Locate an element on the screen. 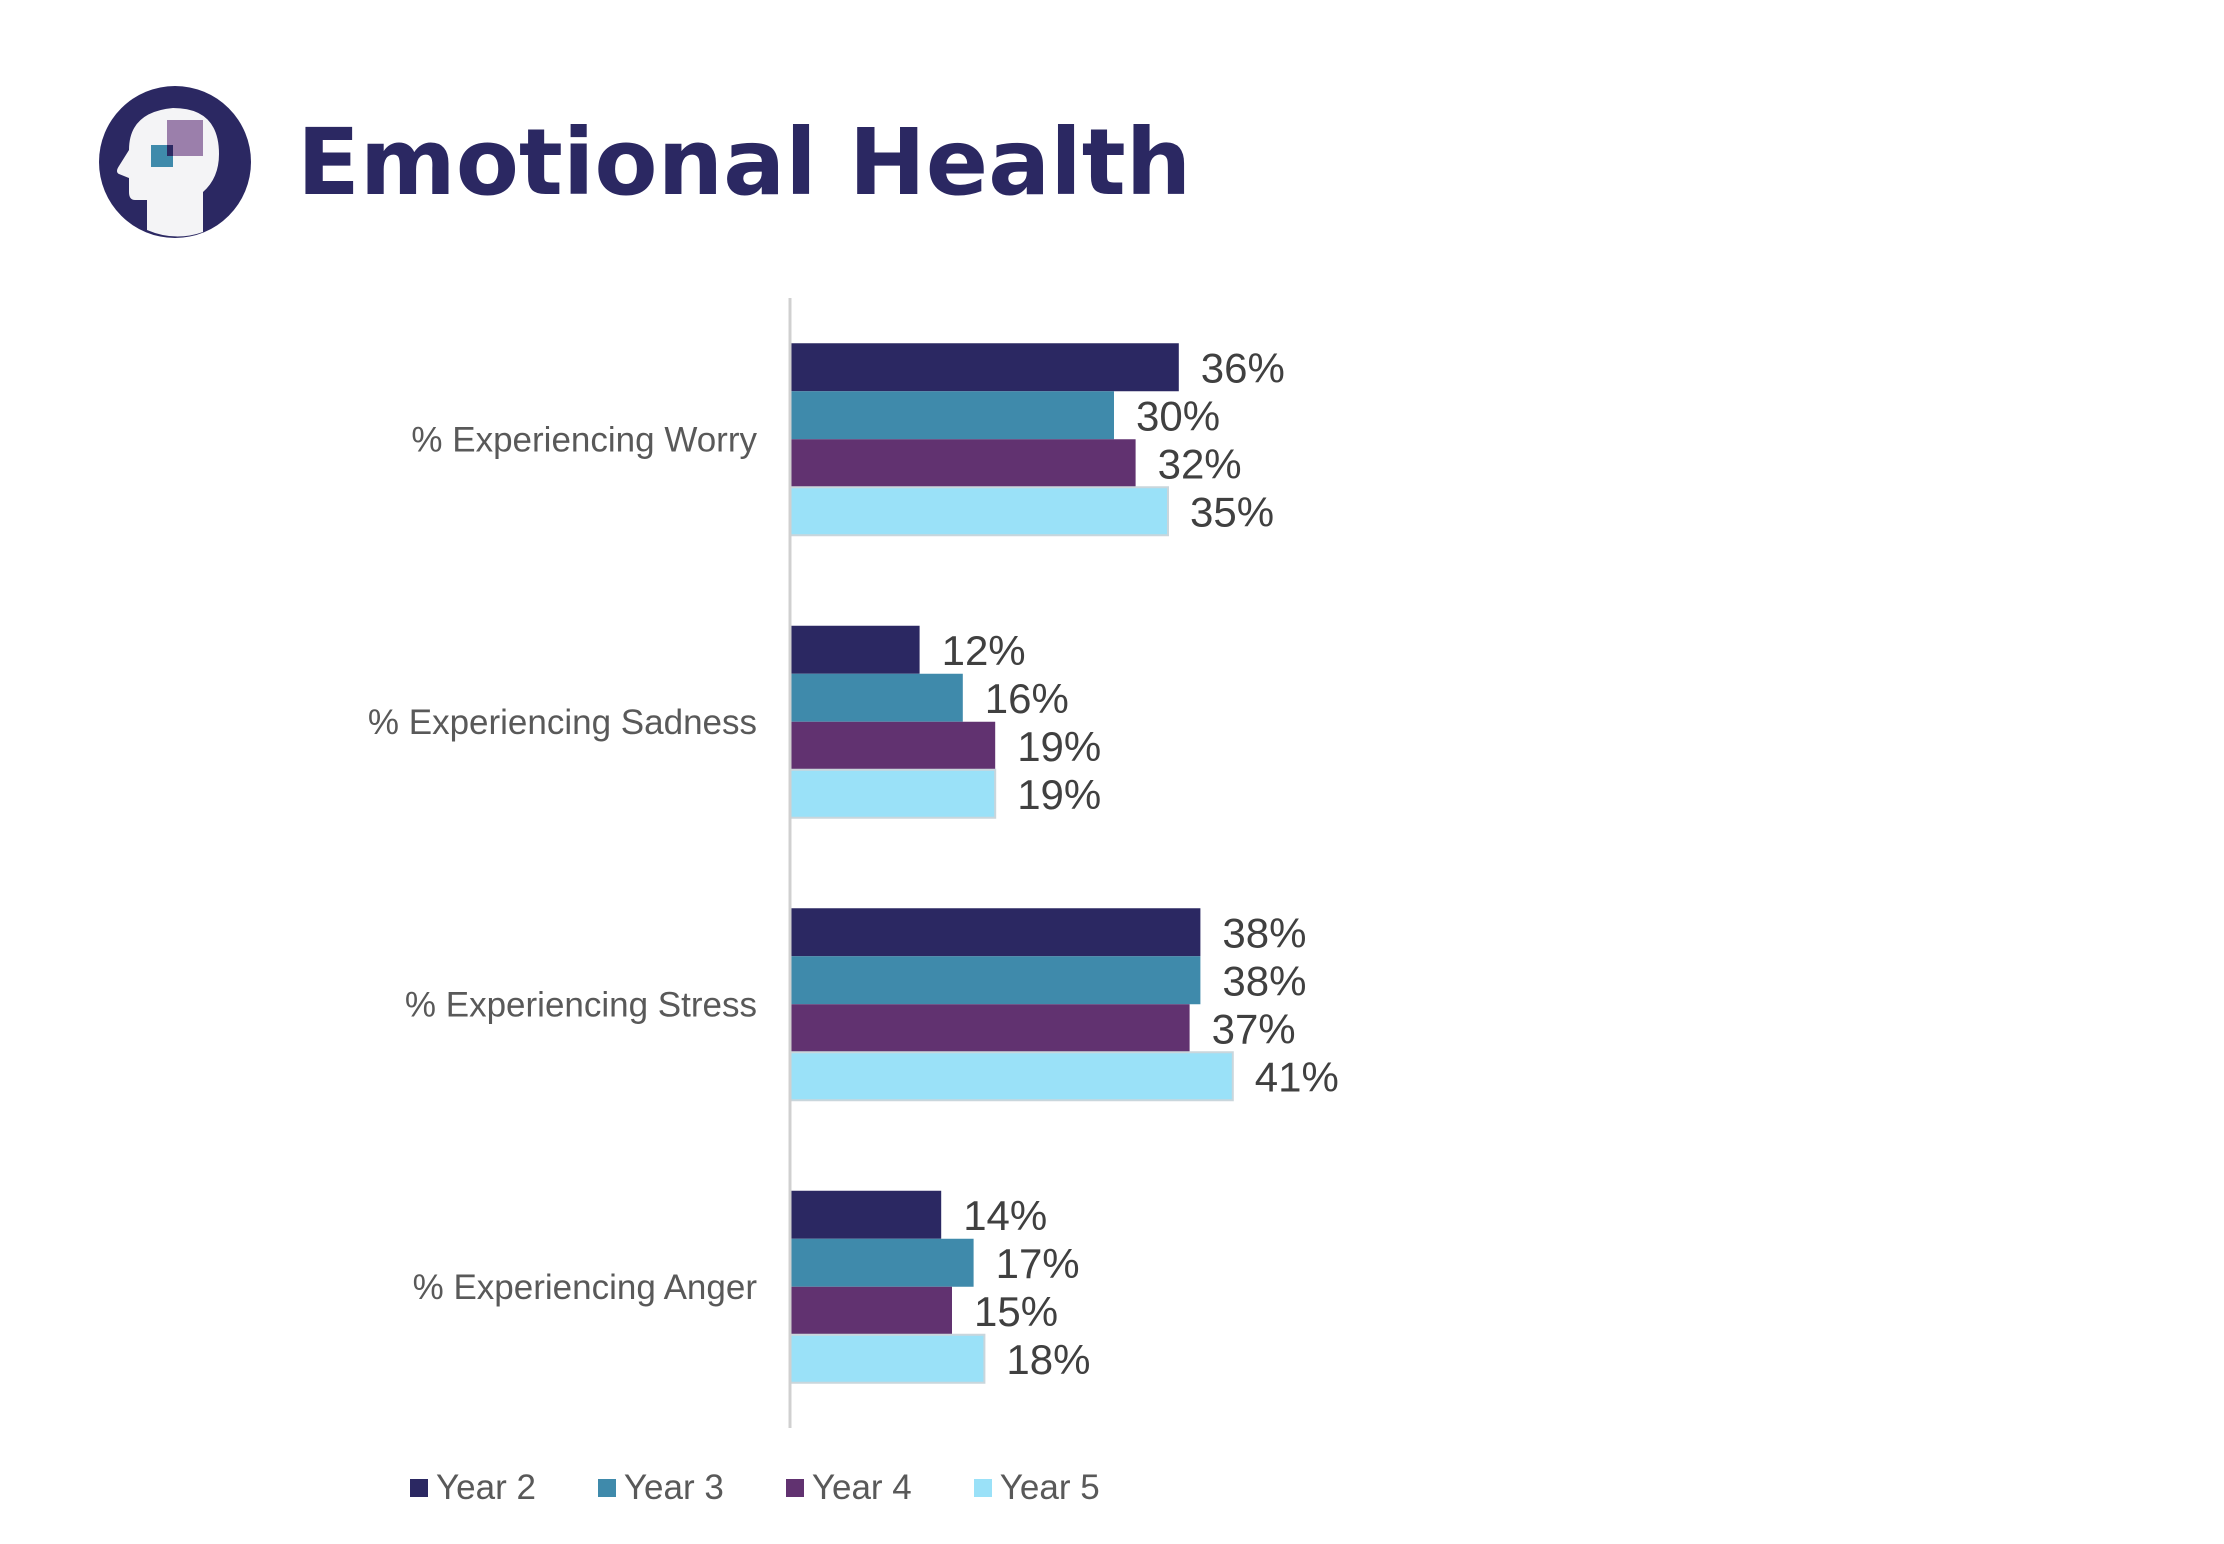 This screenshot has height=1544, width=2224. data-label-experiencing-sadness-year-4: 19% is located at coordinates (1059, 746).